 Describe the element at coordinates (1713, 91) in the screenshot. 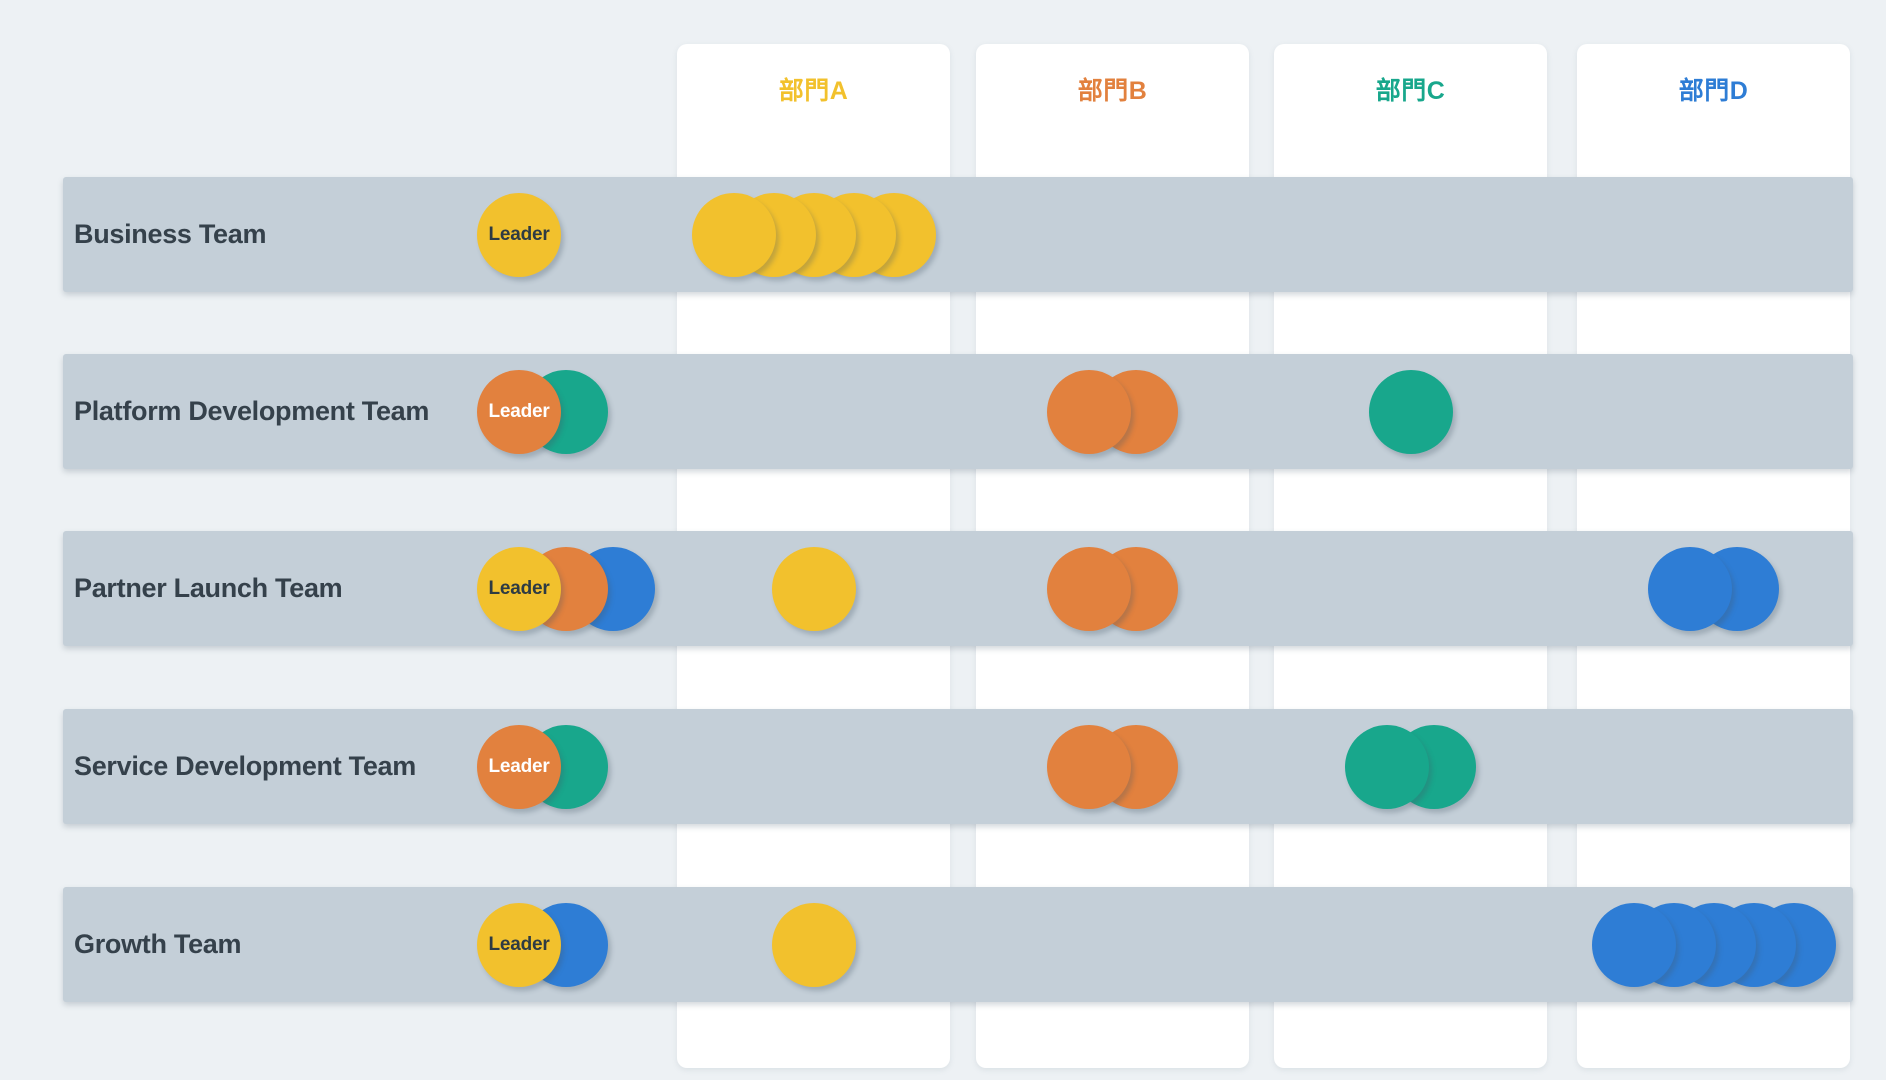

I see `department-column-header: 部門D` at that location.